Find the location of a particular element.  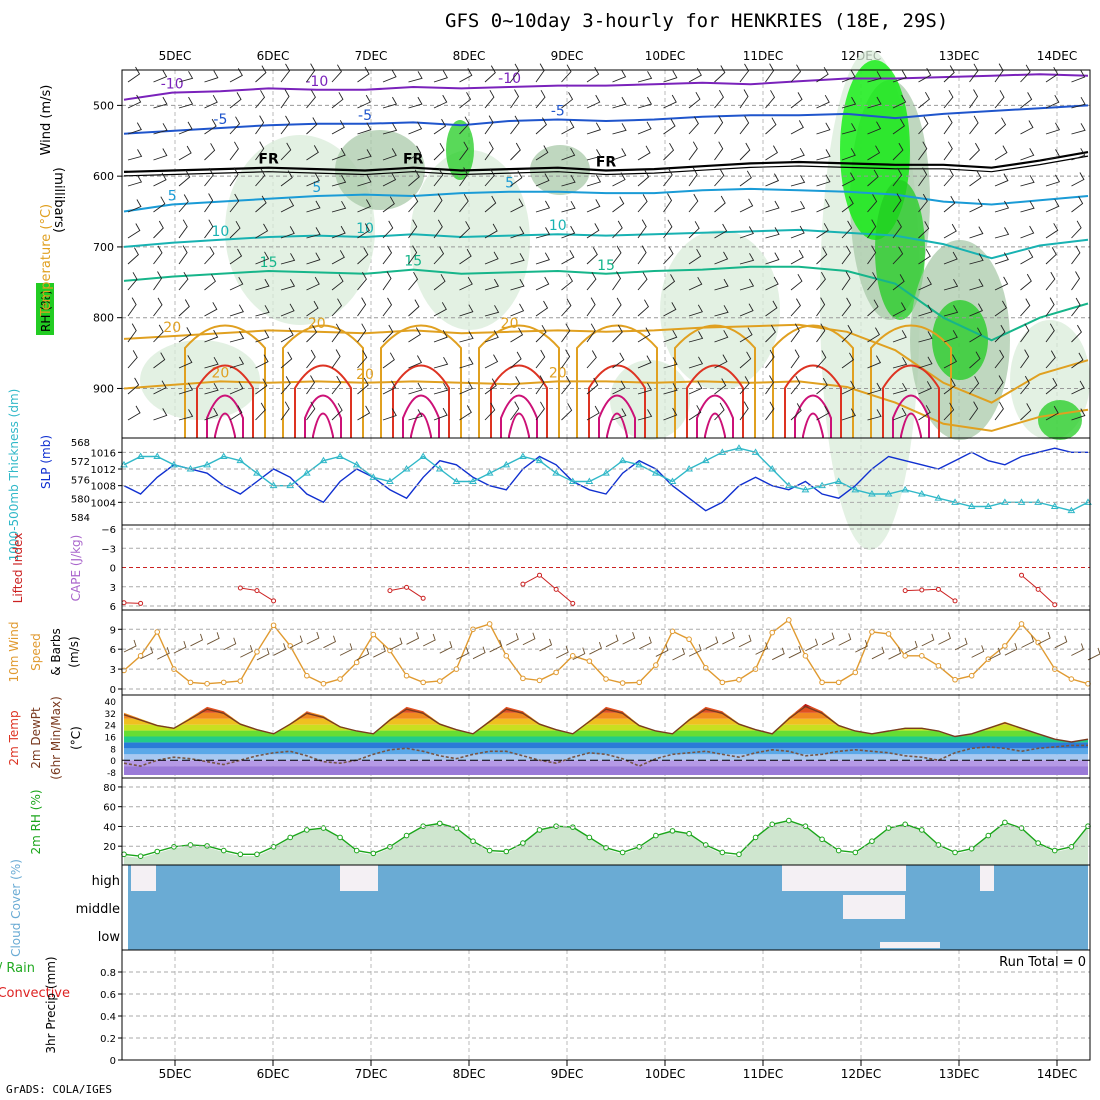

value-tick-label: 0 is located at coordinates (113, 569).